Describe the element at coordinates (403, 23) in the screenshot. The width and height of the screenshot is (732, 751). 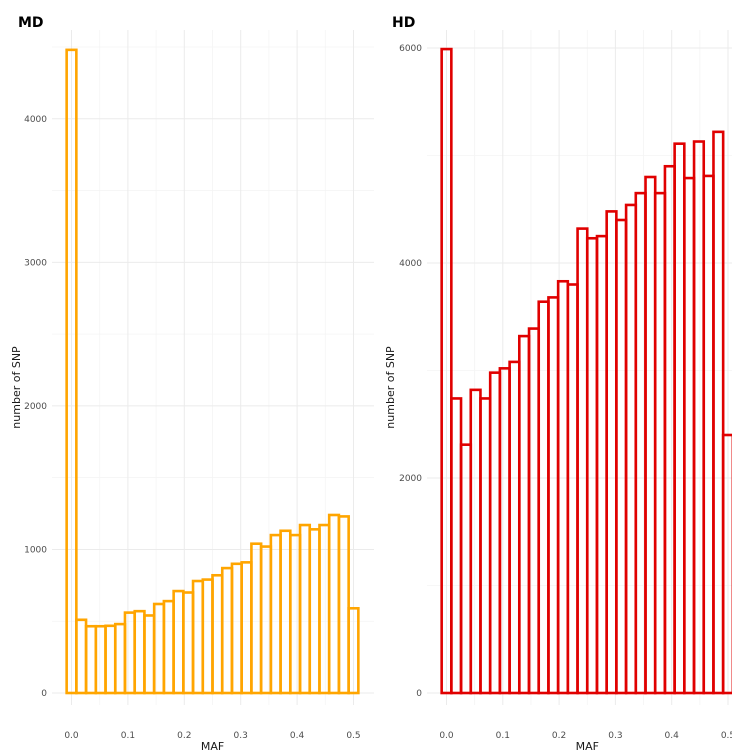
I see `panel-title: HD` at that location.